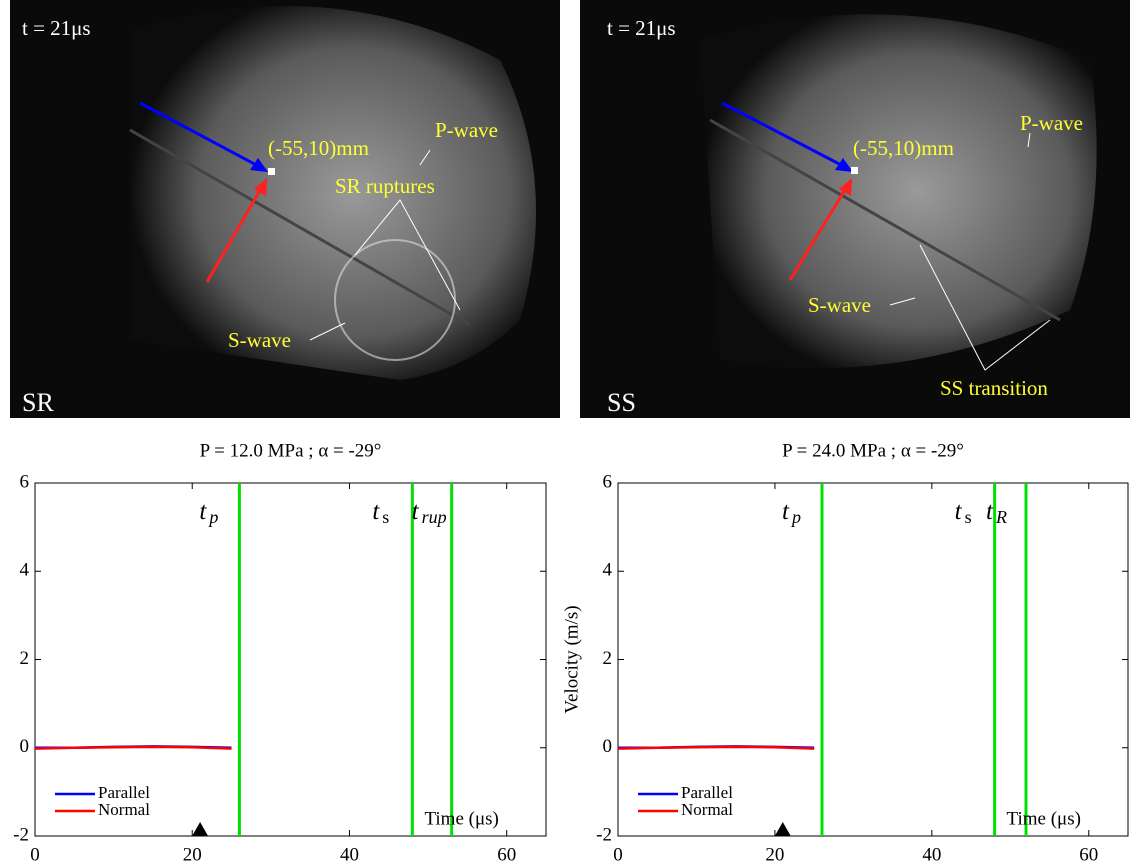 The width and height of the screenshot is (1145, 868). What do you see at coordinates (571, 659) in the screenshot?
I see `y-axis-label: Velocity (m/s)` at bounding box center [571, 659].